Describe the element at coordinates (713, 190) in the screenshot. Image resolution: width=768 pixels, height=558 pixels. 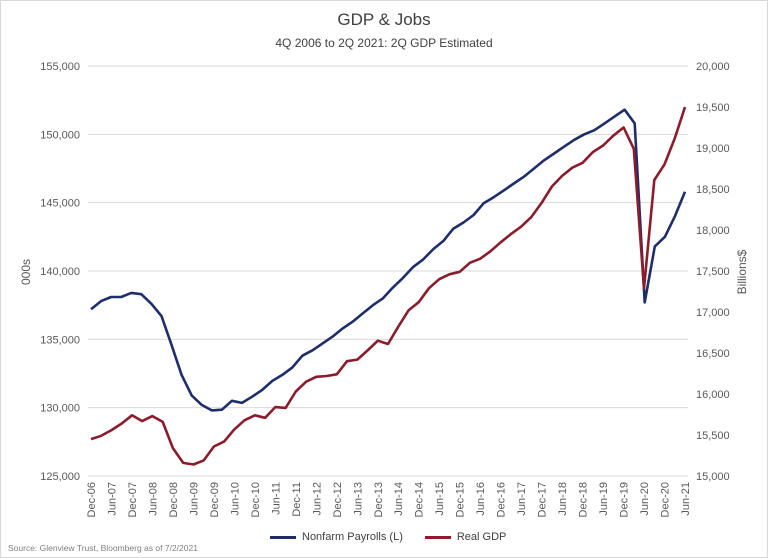
I see `right-tick-label: 18,500` at that location.